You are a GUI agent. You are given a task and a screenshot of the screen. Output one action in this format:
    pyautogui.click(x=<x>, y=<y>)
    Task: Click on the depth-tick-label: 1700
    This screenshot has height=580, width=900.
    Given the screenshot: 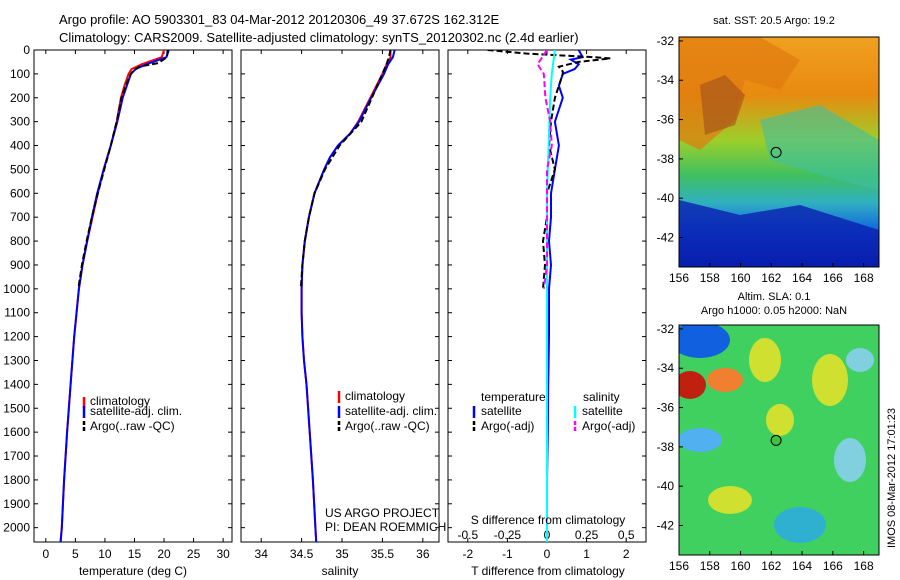 What is the action you would take?
    pyautogui.click(x=16, y=456)
    